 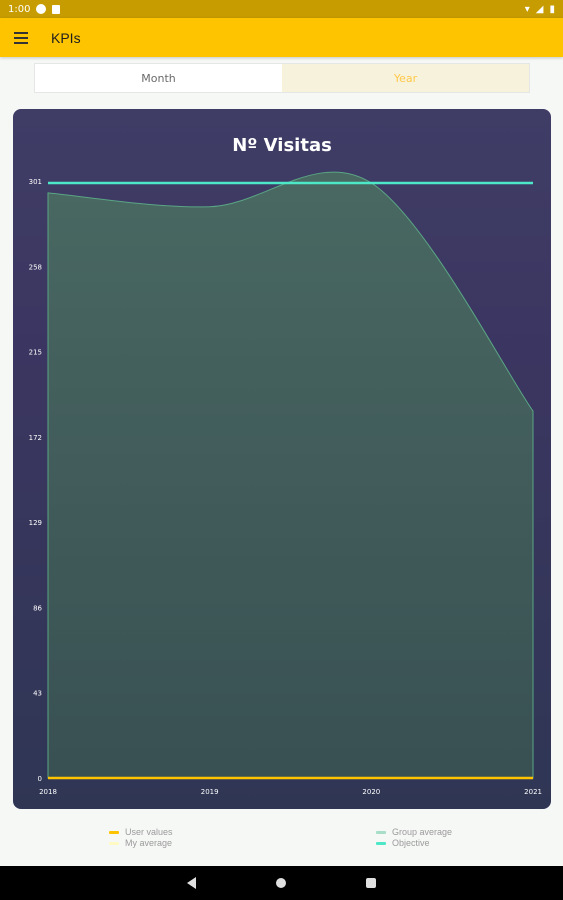 I want to click on page-title: KPIs, so click(x=66, y=37).